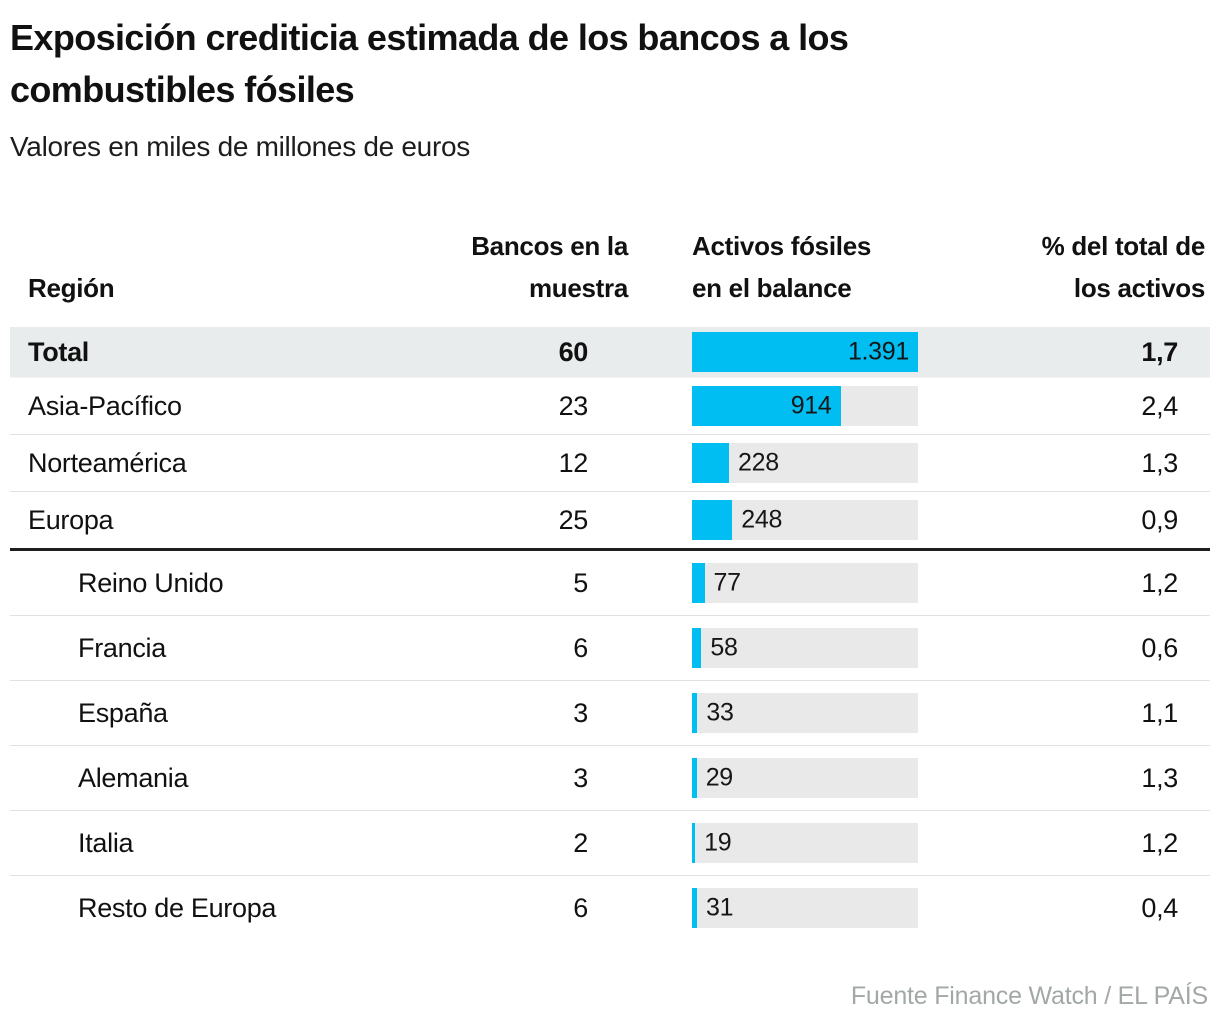  I want to click on pct-of-assets-value: 1,1, so click(1159, 712).